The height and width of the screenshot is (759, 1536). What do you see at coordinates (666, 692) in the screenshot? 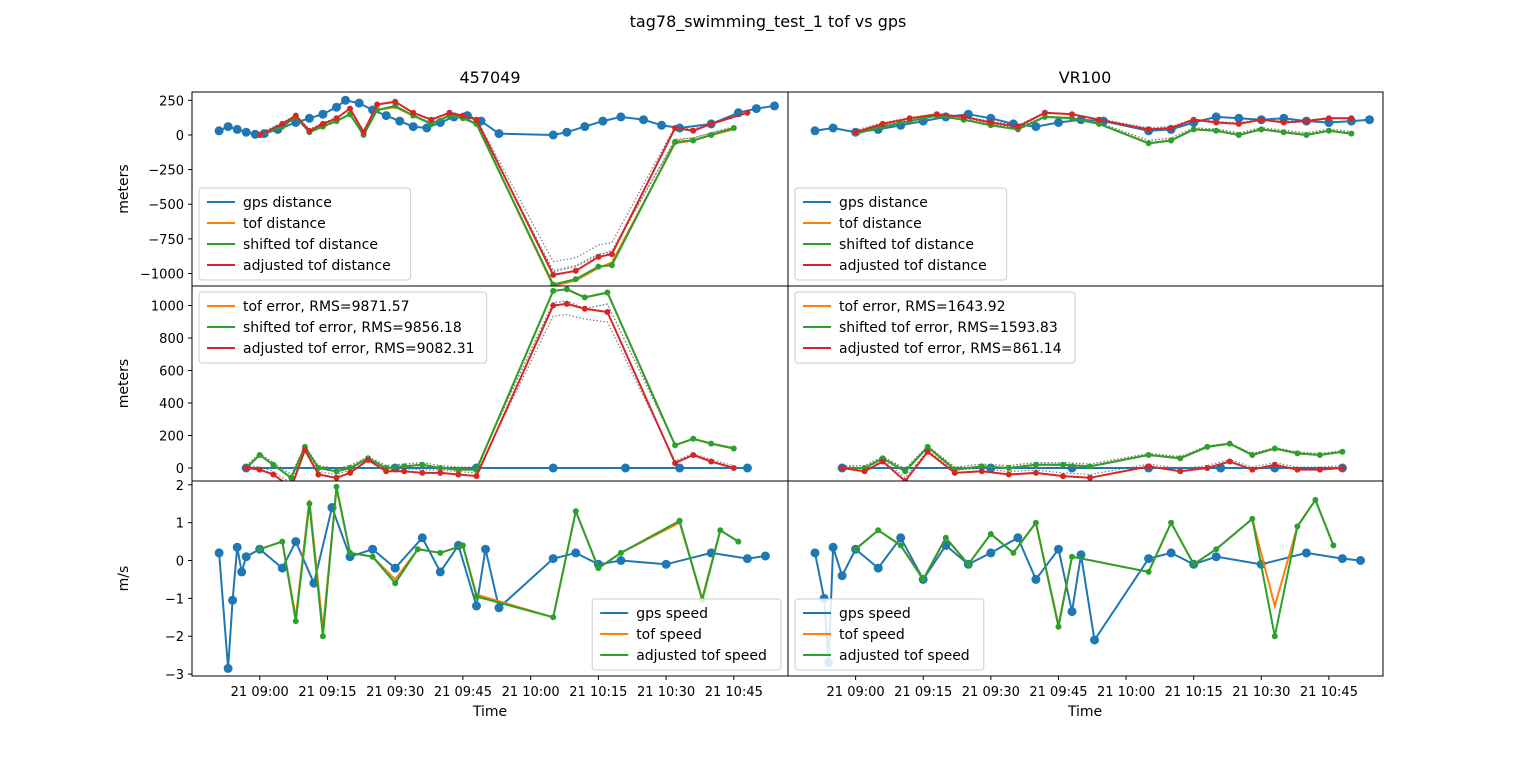
I see `x-tick-label: 21 10:30` at bounding box center [666, 692].